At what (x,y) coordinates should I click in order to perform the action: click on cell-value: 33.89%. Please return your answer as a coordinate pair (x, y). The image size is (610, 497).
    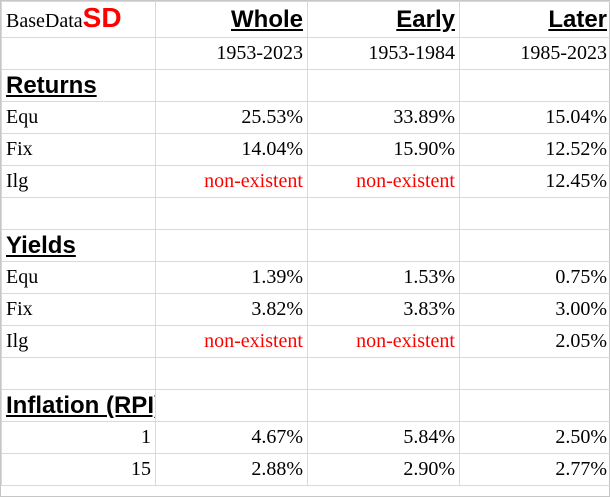
    Looking at the image, I should click on (383, 117).